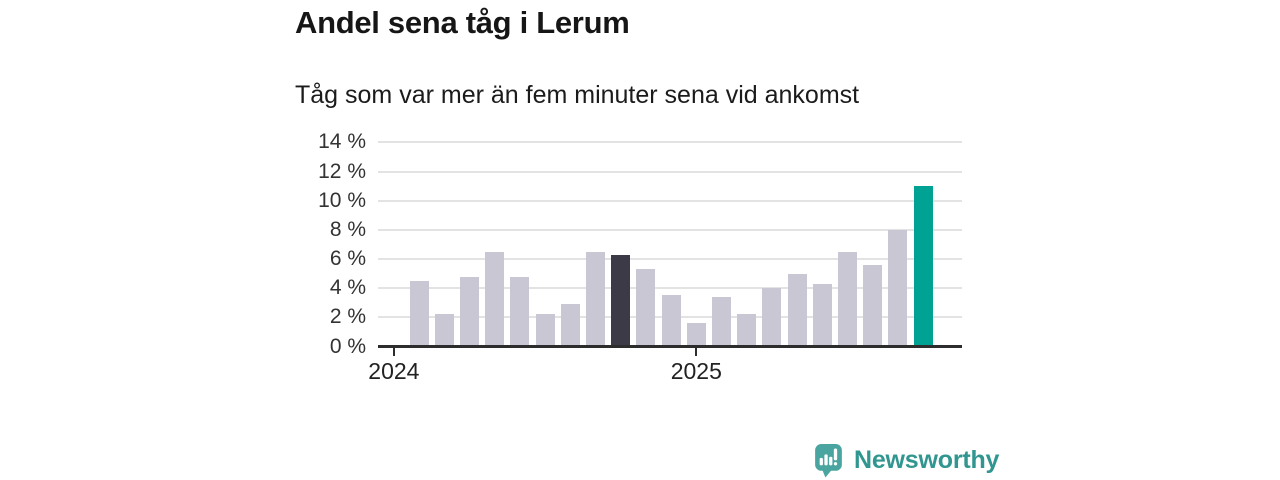 Image resolution: width=1280 pixels, height=480 pixels. What do you see at coordinates (347, 346) in the screenshot?
I see `y-axis-label-0pct: 0 %` at bounding box center [347, 346].